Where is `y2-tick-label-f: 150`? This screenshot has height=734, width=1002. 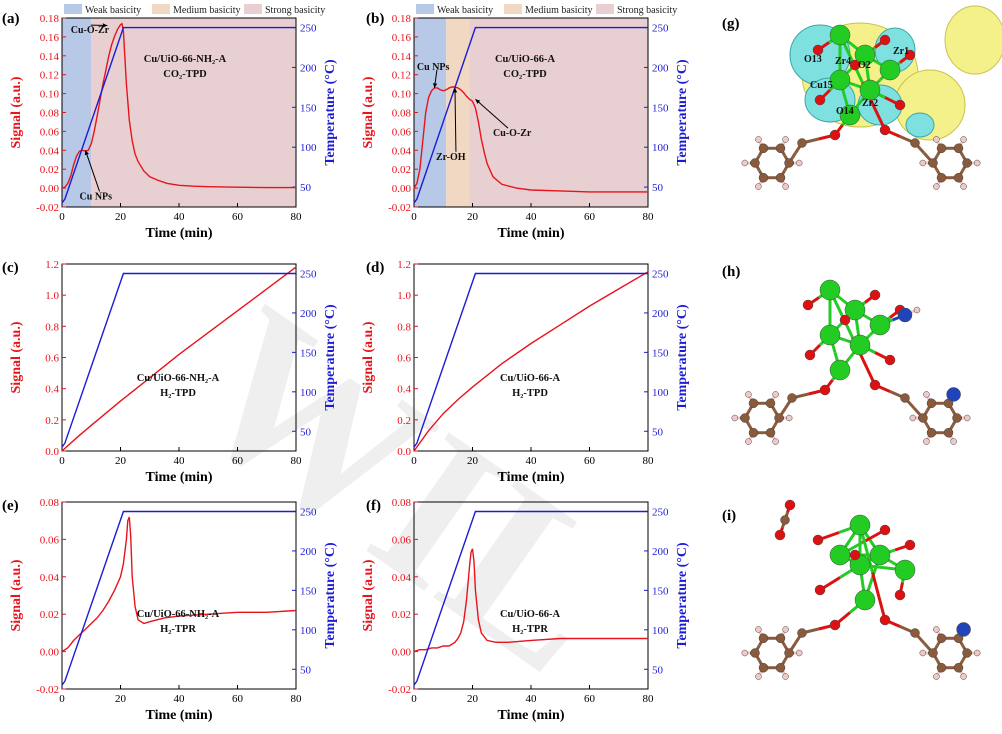 y2-tick-label-f: 150 is located at coordinates (660, 591).